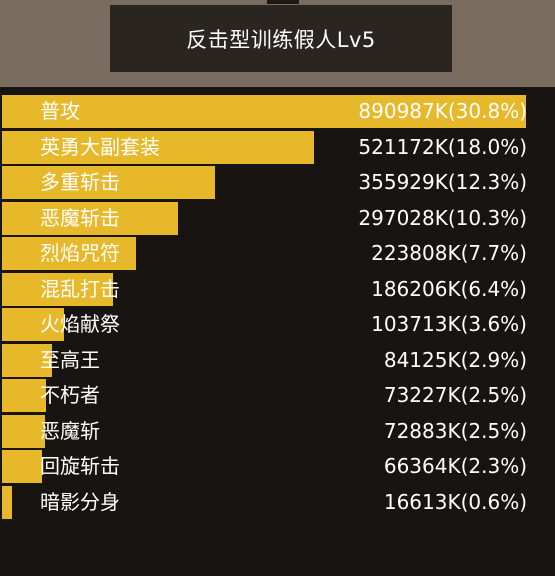 This screenshot has width=555, height=576. What do you see at coordinates (277, 183) in the screenshot?
I see `damage-row: 多重斩击 355929K(12.3%)` at bounding box center [277, 183].